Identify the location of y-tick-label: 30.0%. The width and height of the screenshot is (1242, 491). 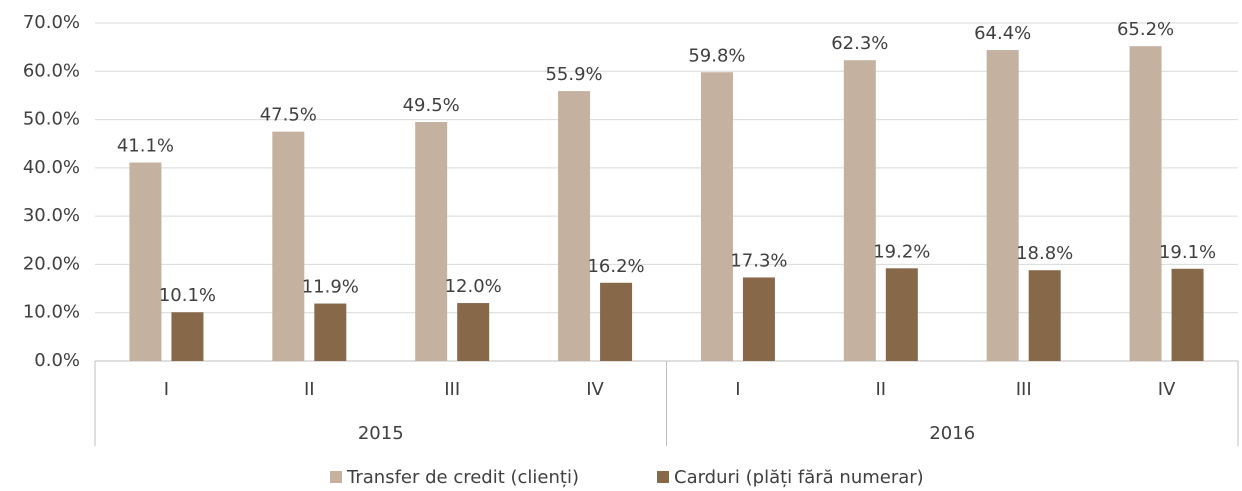
(51, 215).